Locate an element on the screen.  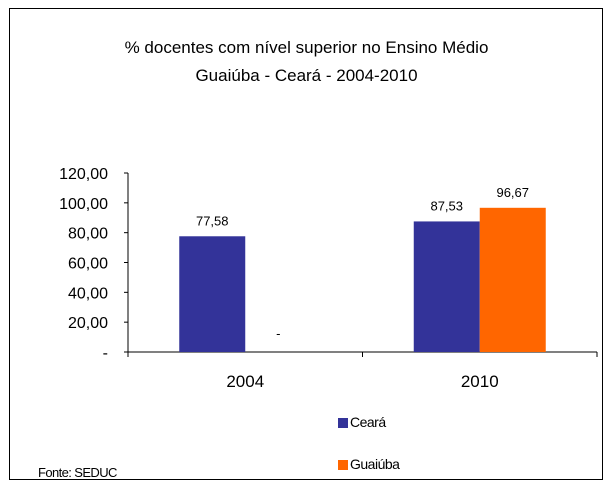
x-tick-label: 2004 is located at coordinates (245, 381).